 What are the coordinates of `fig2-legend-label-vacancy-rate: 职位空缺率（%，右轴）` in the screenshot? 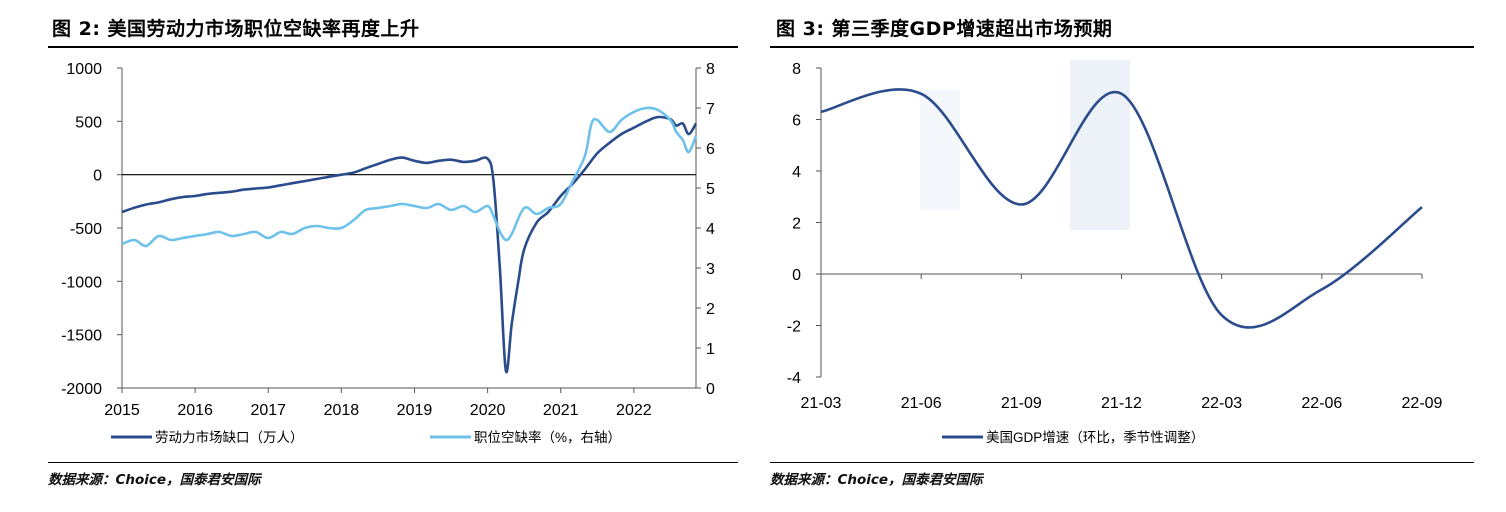 It's located at (547, 437).